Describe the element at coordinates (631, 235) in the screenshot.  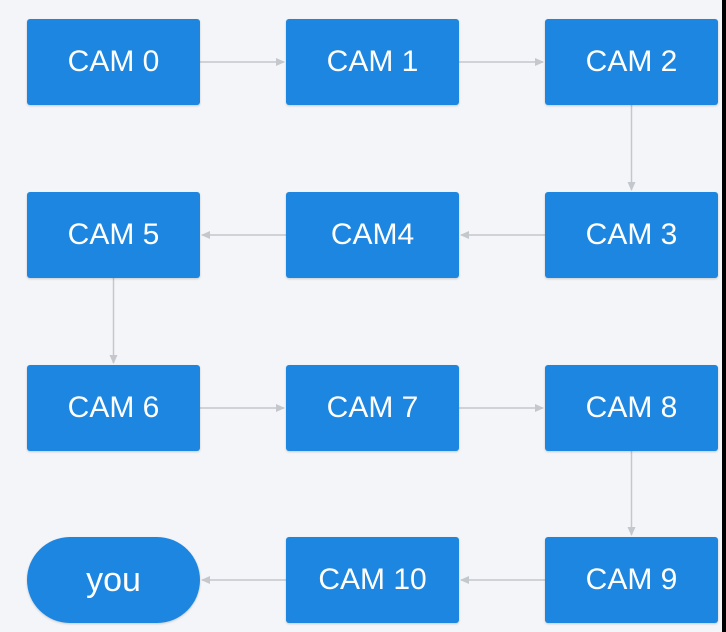
I see `node-cam-3: CAM 3` at that location.